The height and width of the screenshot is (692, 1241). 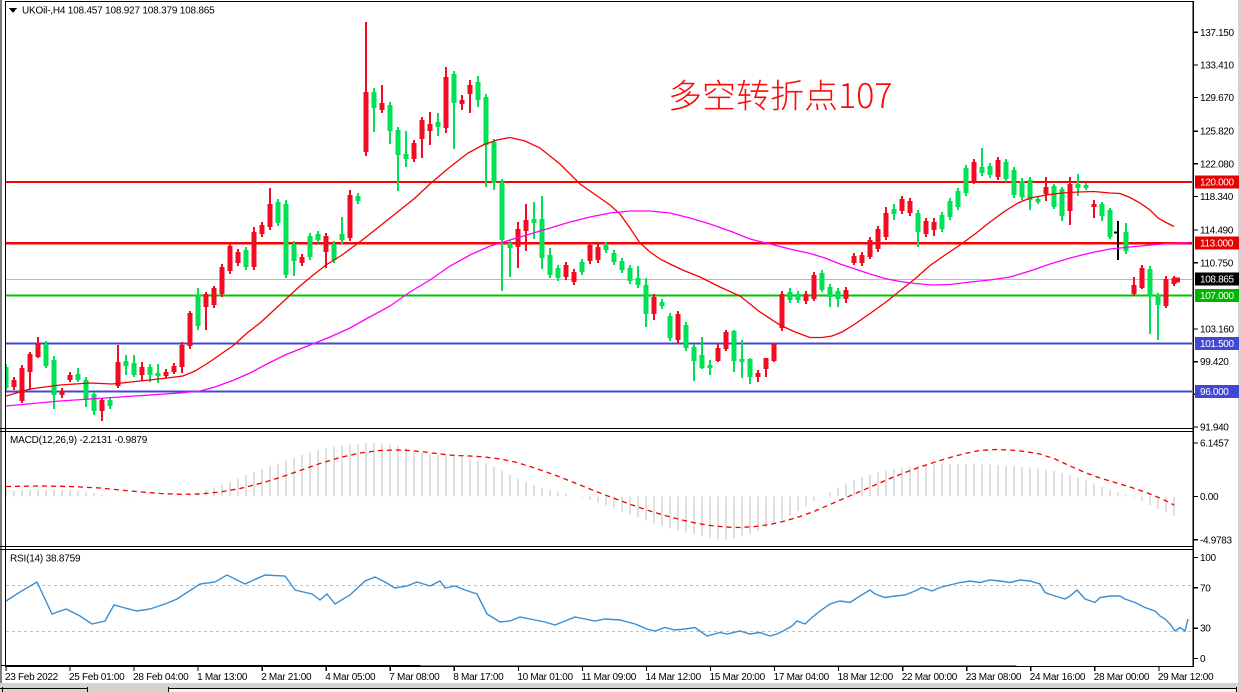 I want to click on svg-text: 6.1457, so click(x=1215, y=444).